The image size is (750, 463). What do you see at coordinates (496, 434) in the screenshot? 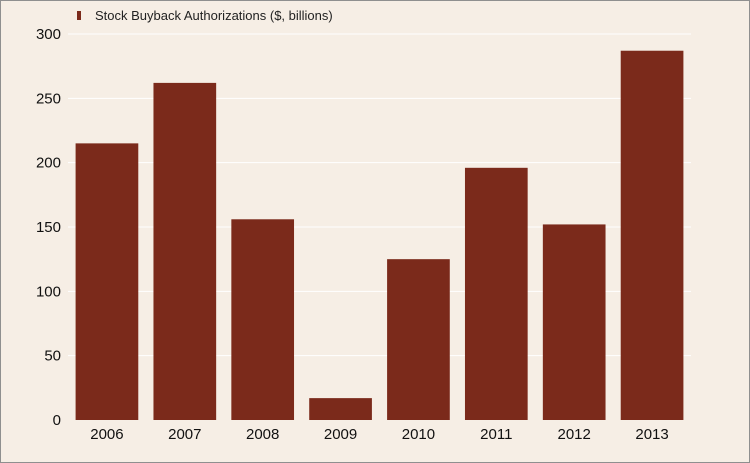
I see `x-tick-label: 2011` at bounding box center [496, 434].